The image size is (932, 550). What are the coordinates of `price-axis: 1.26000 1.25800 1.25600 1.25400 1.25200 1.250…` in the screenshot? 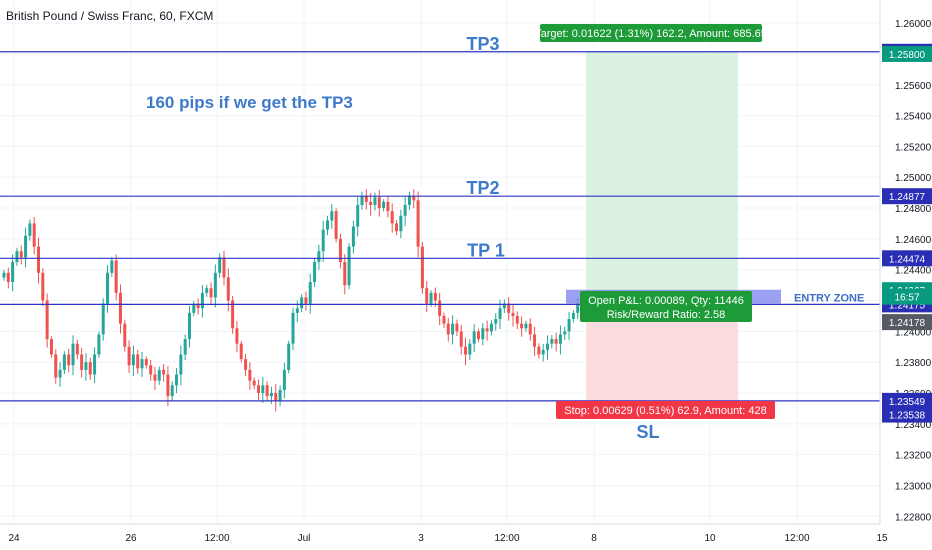 It's located at (905, 262).